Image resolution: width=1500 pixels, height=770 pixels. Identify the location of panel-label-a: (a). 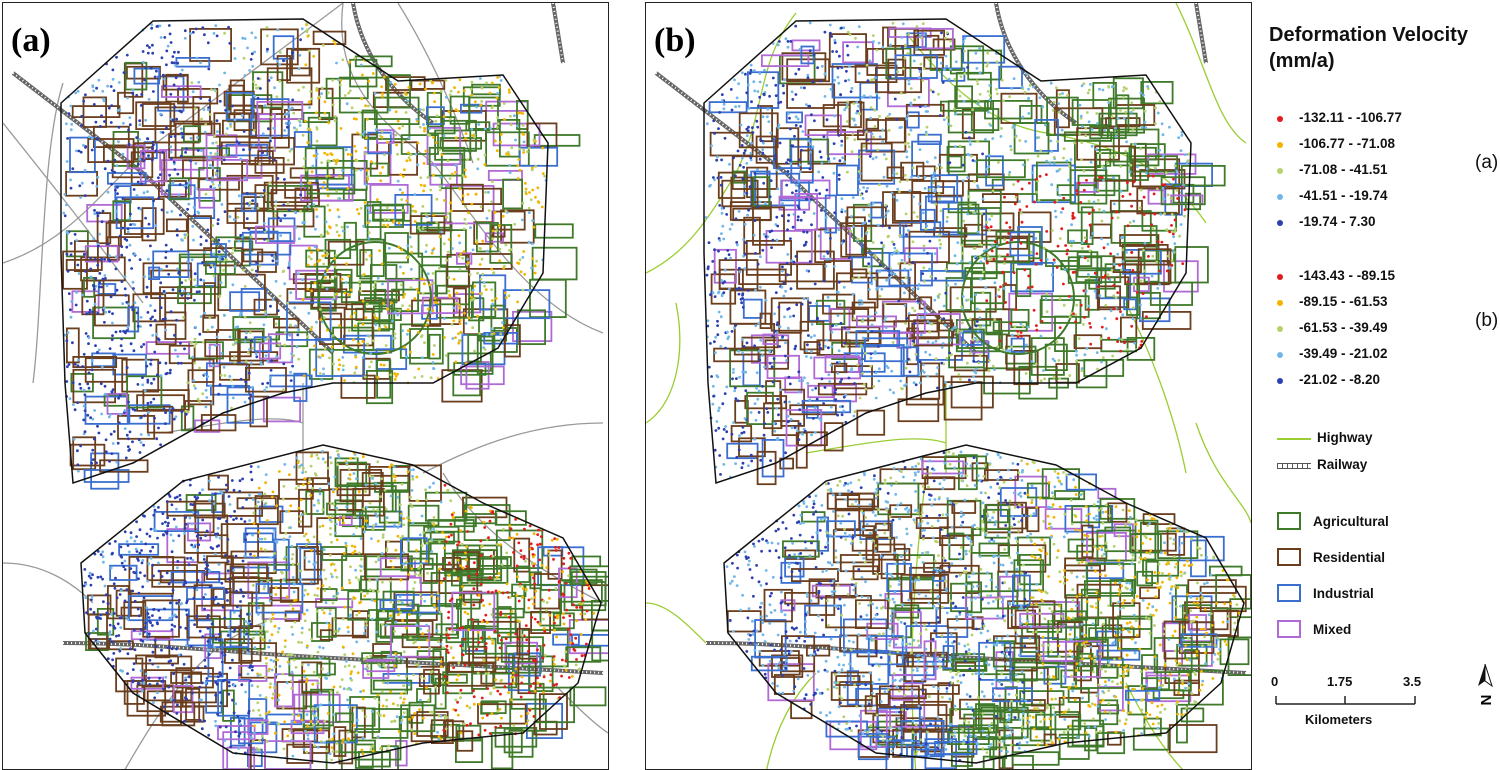
(31, 40).